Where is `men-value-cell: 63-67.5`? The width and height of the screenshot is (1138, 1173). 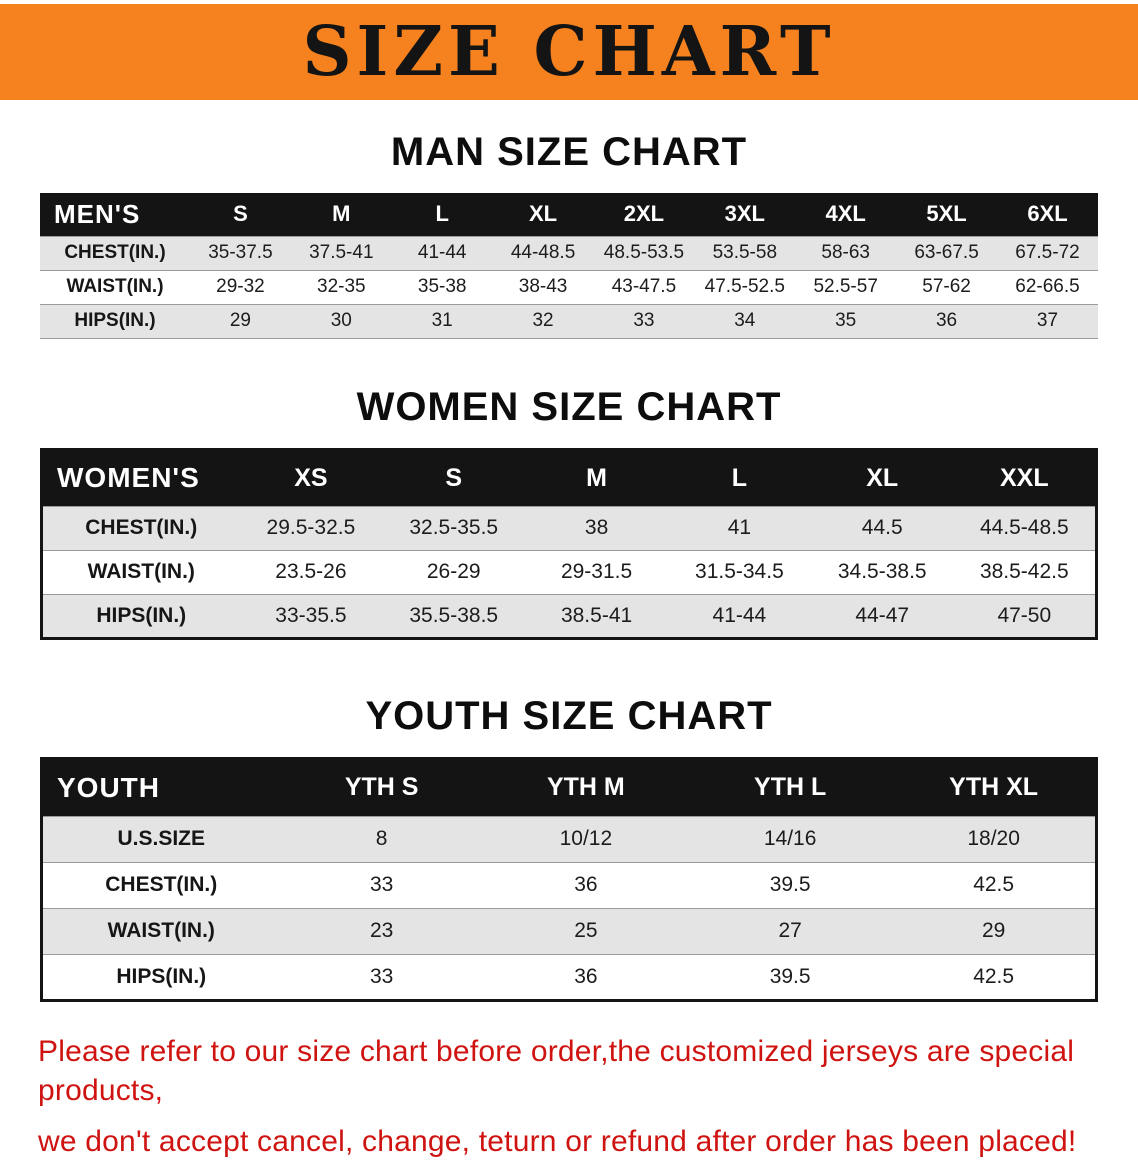
men-value-cell: 63-67.5 is located at coordinates (946, 252).